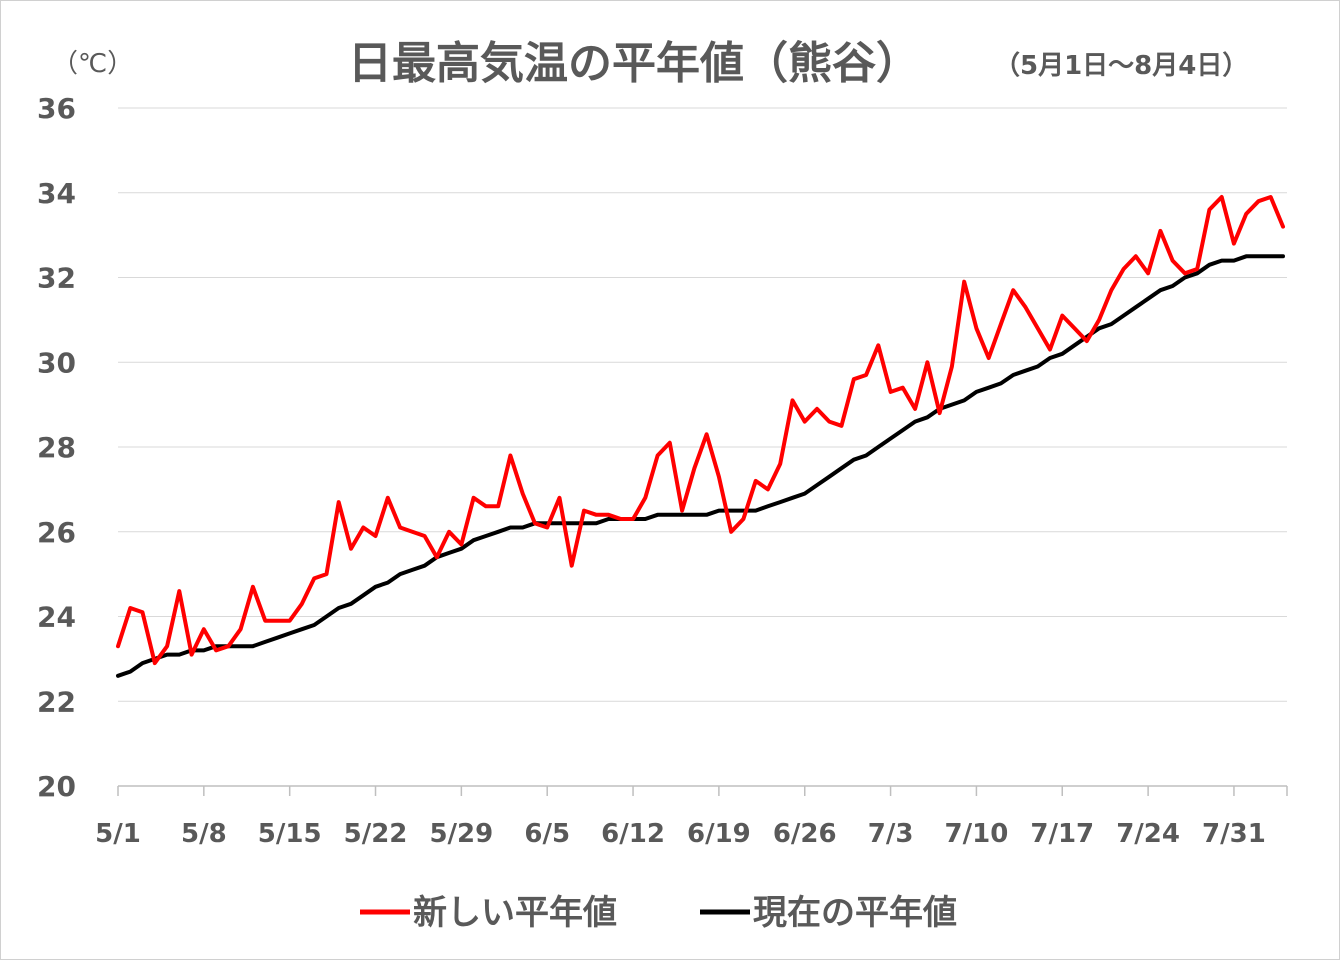 This screenshot has width=1342, height=962. I want to click on x-tick-label: 6/12, so click(633, 834).